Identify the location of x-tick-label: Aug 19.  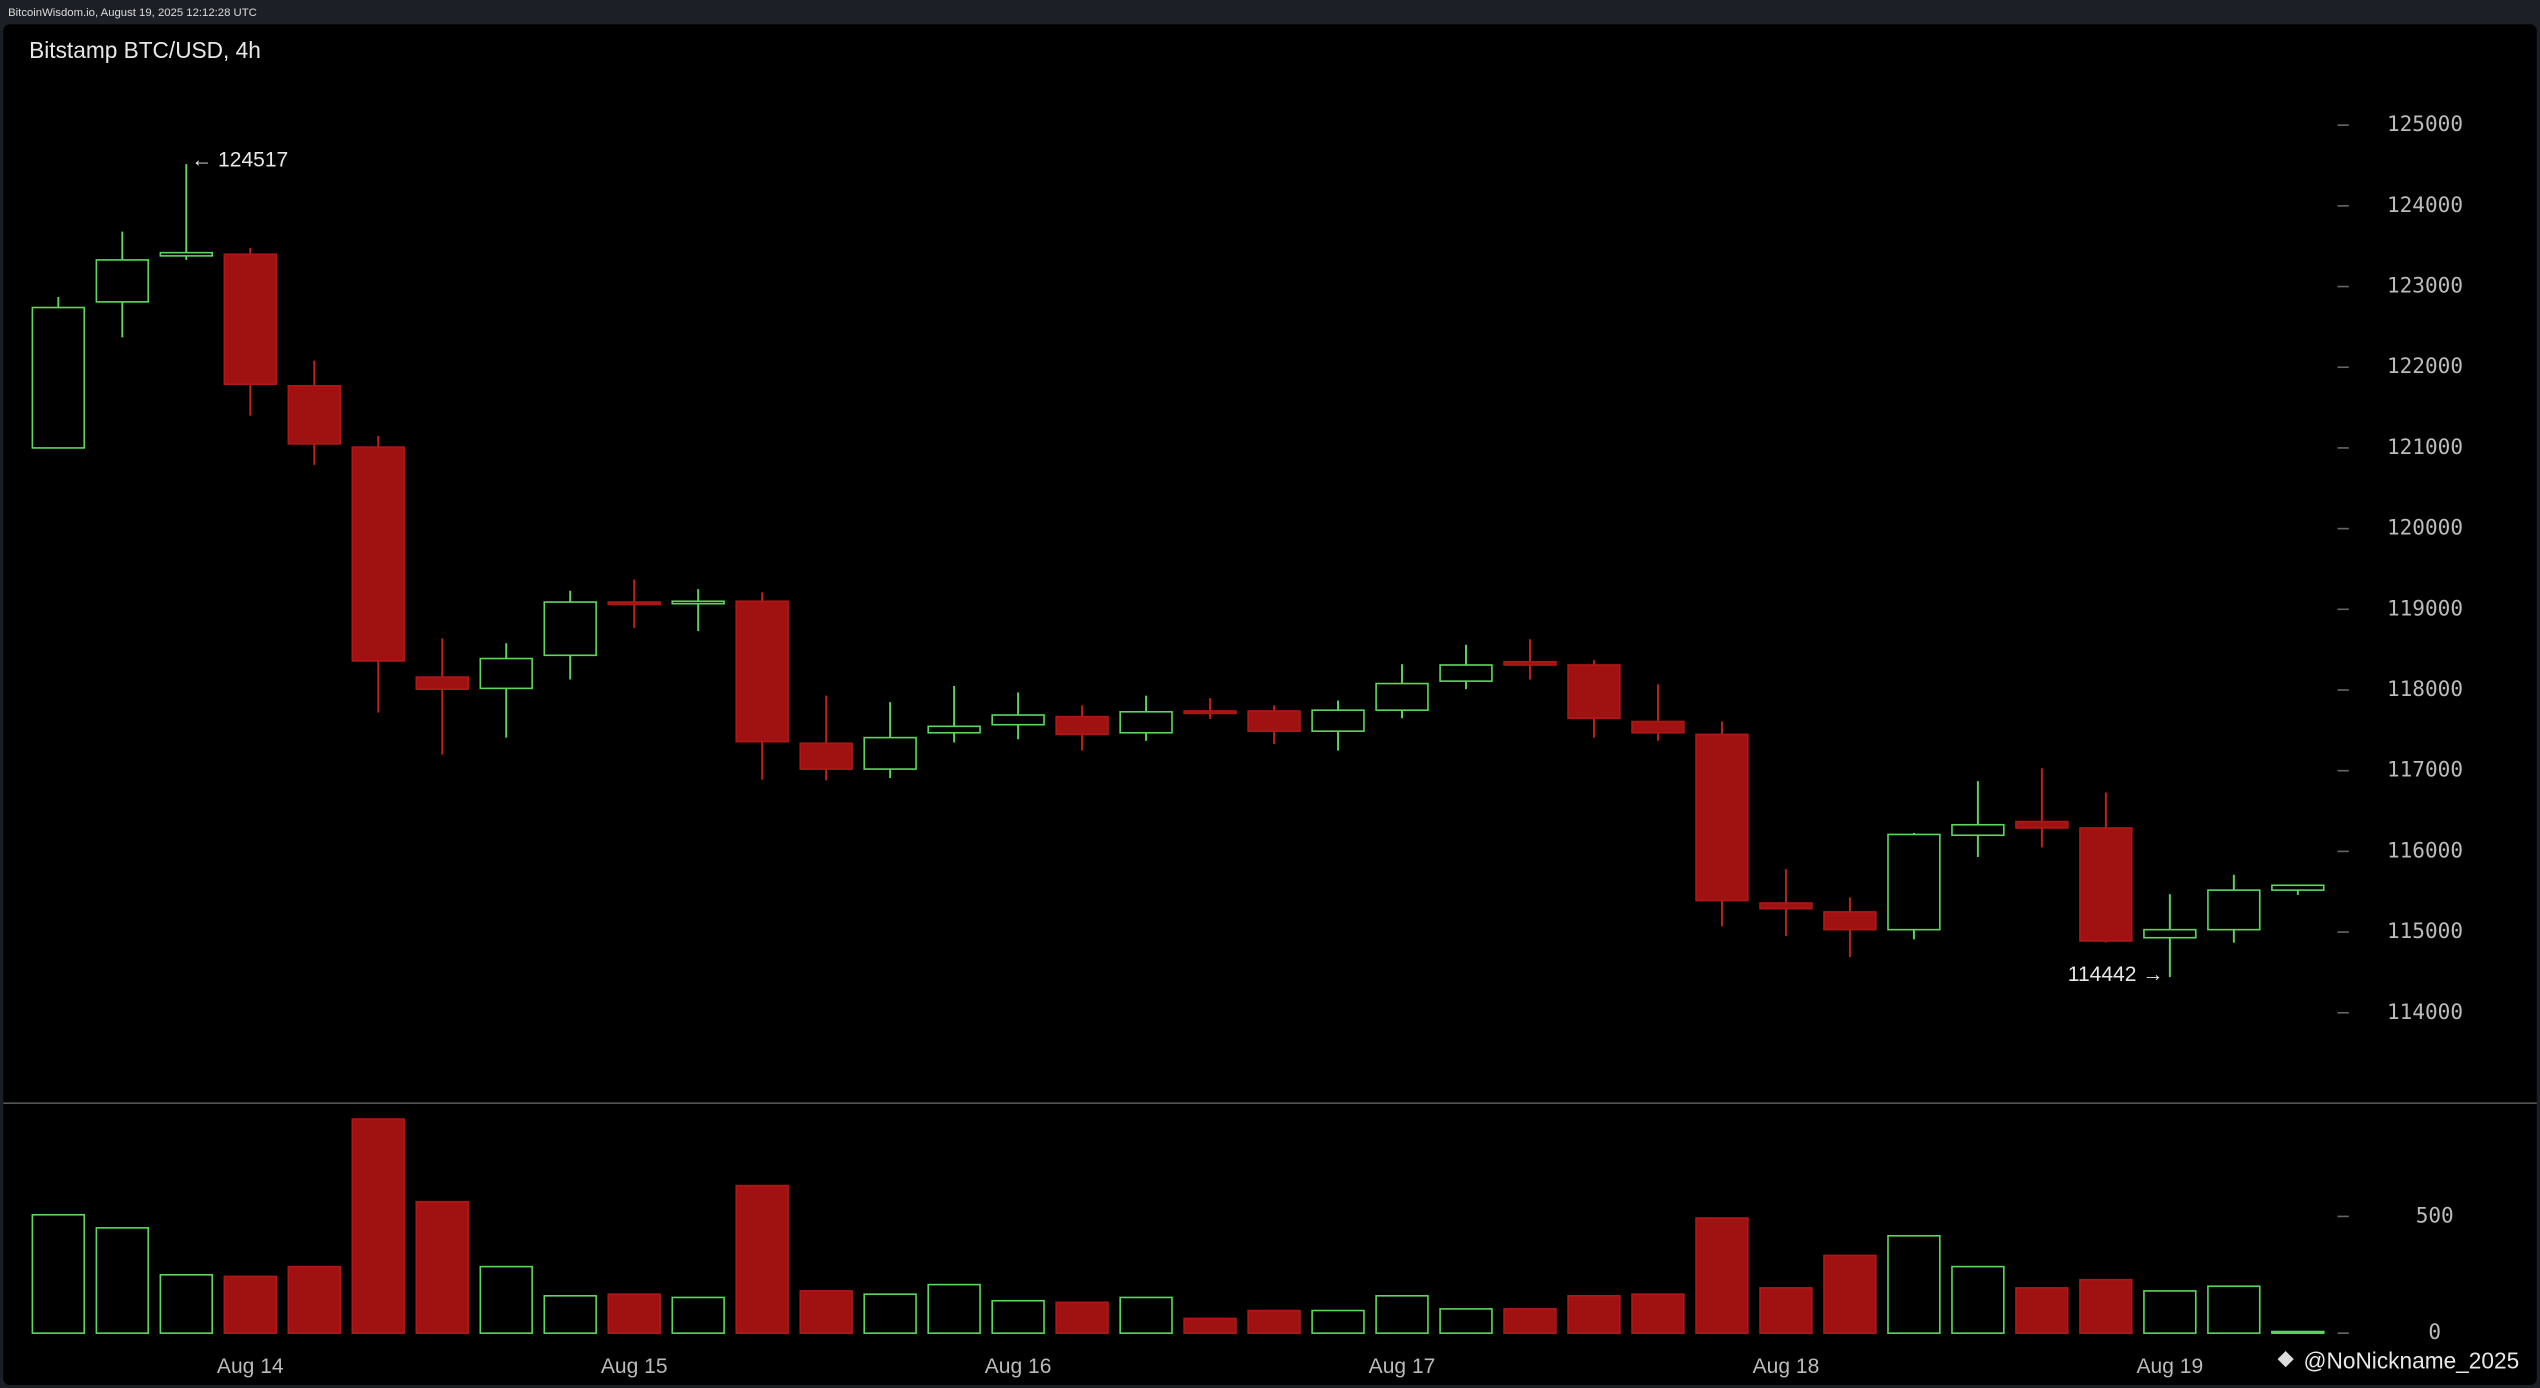
(2169, 1366).